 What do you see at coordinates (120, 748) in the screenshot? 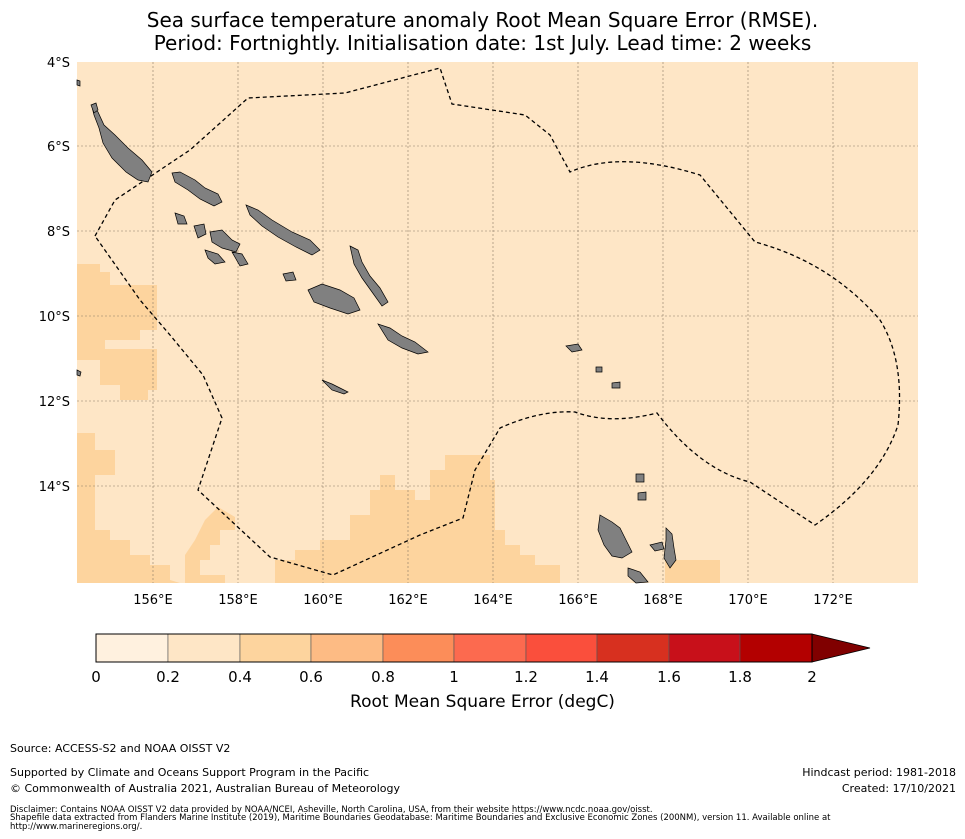
I see `source-text: Source: ACCESS-S2 and NOAA OISST V2` at bounding box center [120, 748].